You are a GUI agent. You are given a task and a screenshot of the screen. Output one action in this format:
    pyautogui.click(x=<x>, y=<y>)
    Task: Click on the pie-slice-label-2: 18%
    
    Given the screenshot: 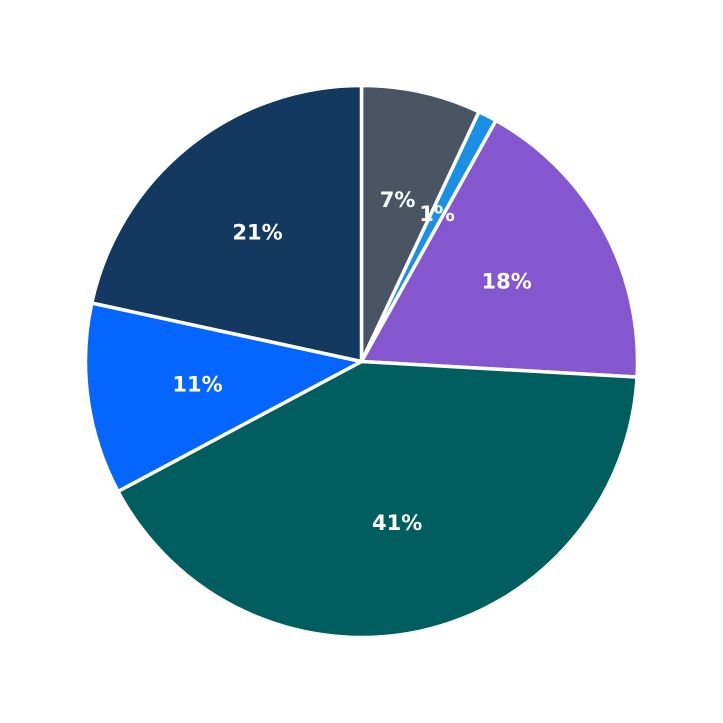 What is the action you would take?
    pyautogui.click(x=506, y=282)
    